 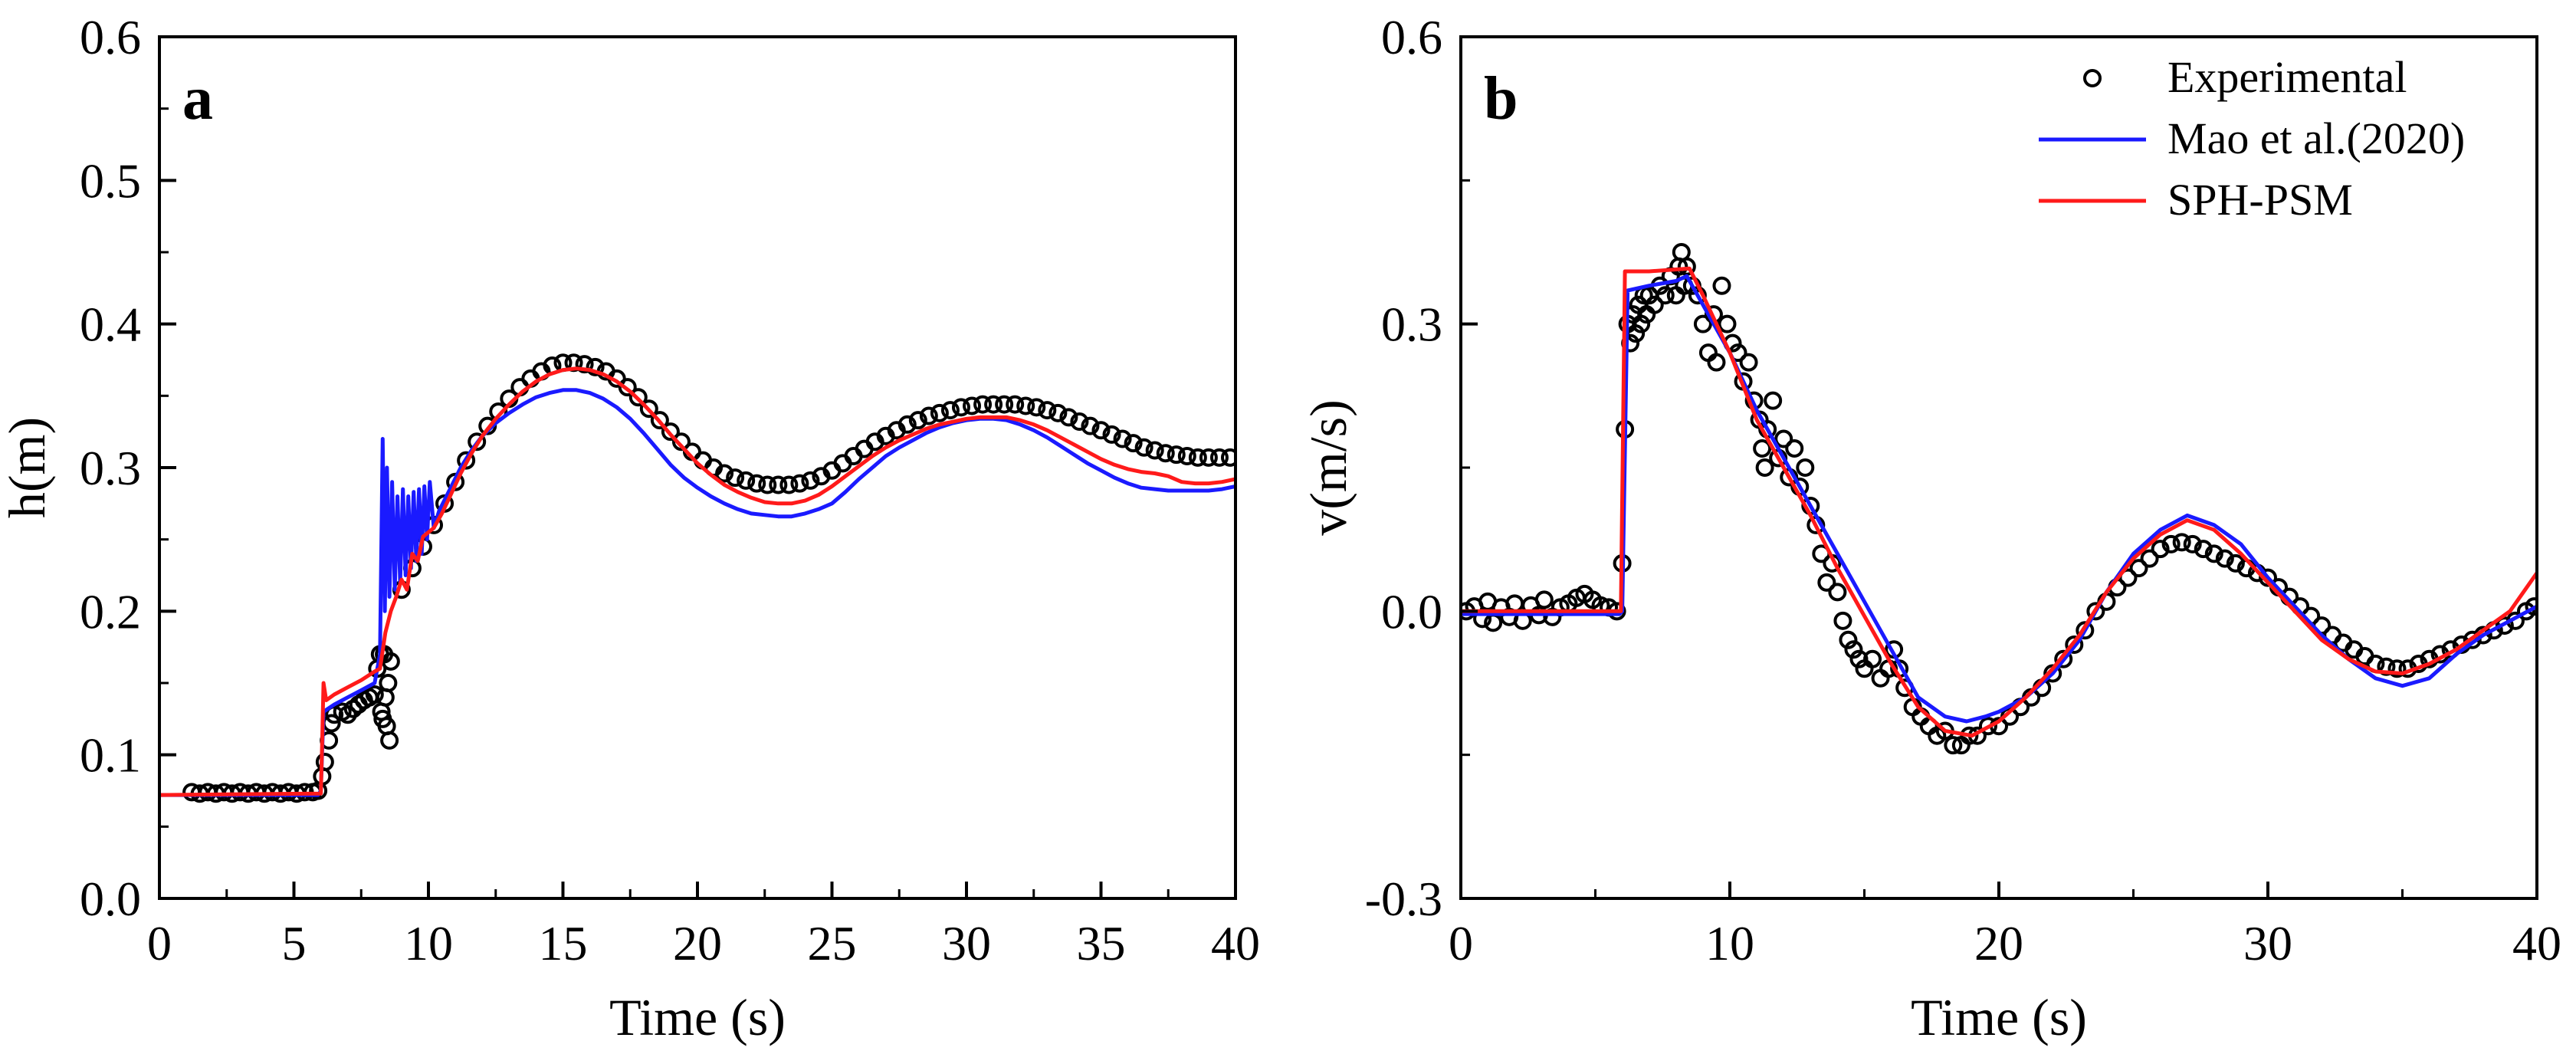 What do you see at coordinates (1999, 1017) in the screenshot?
I see `panel-b-x-axis-title: Time (s)` at bounding box center [1999, 1017].